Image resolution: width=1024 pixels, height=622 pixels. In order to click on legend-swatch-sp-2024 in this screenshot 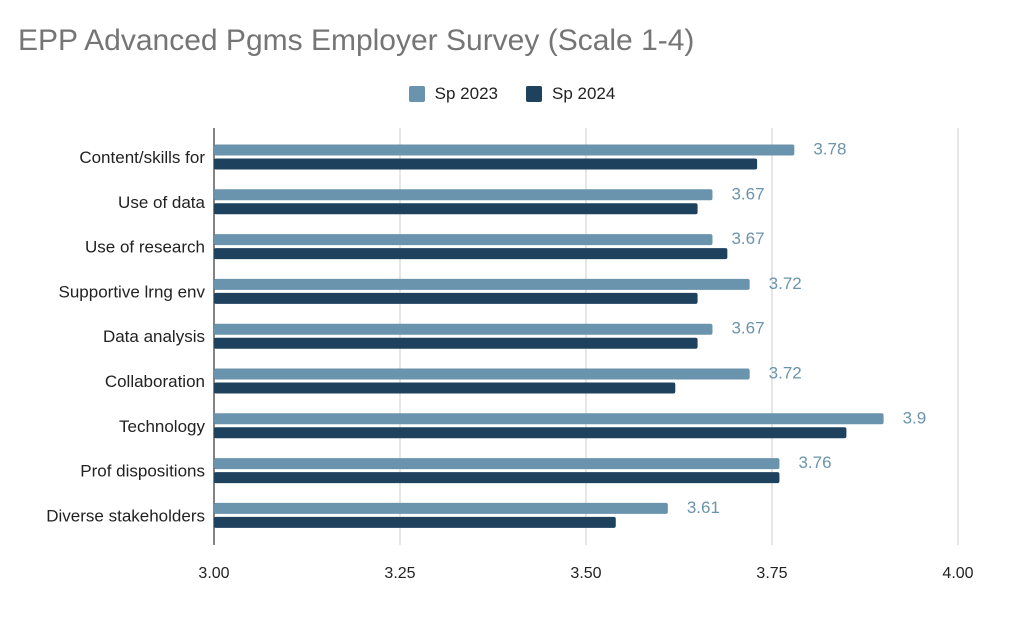, I will do `click(534, 94)`.